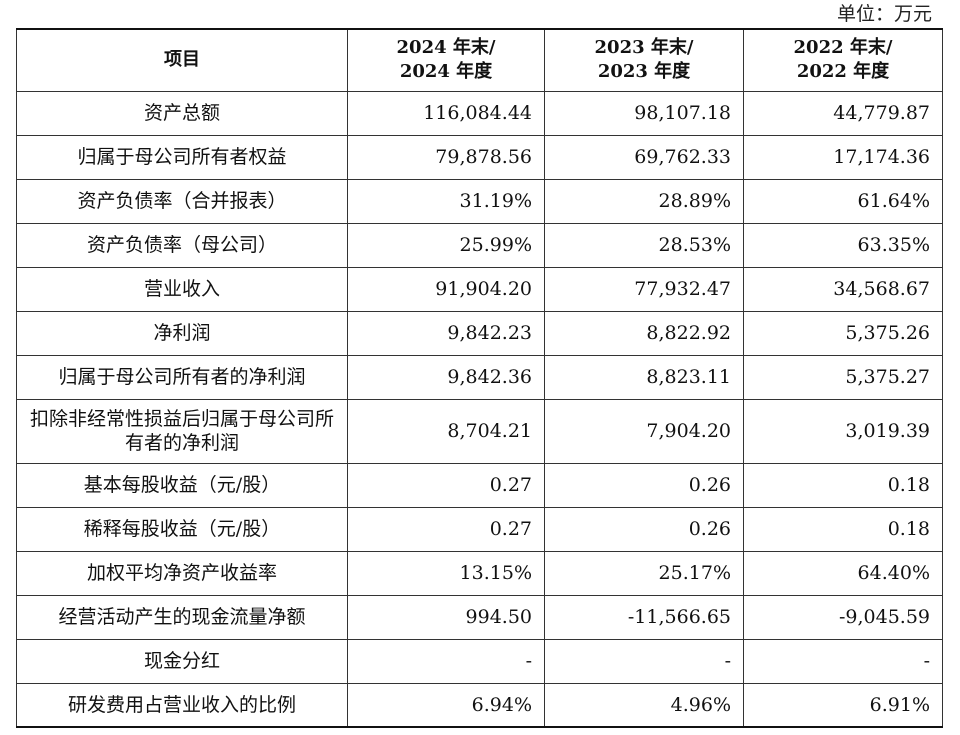 Image resolution: width=960 pixels, height=735 pixels. I want to click on header-2024-line2: 2024 年度, so click(446, 72).